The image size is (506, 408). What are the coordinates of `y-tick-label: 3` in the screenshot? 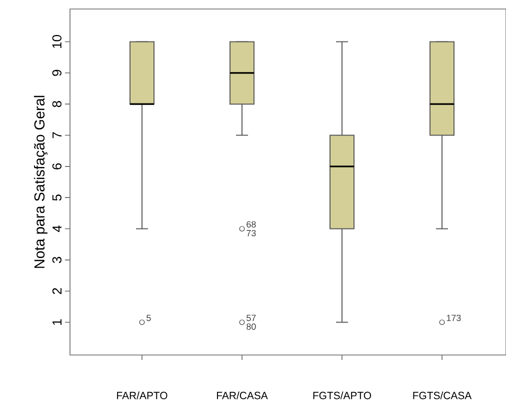 It's located at (57, 260).